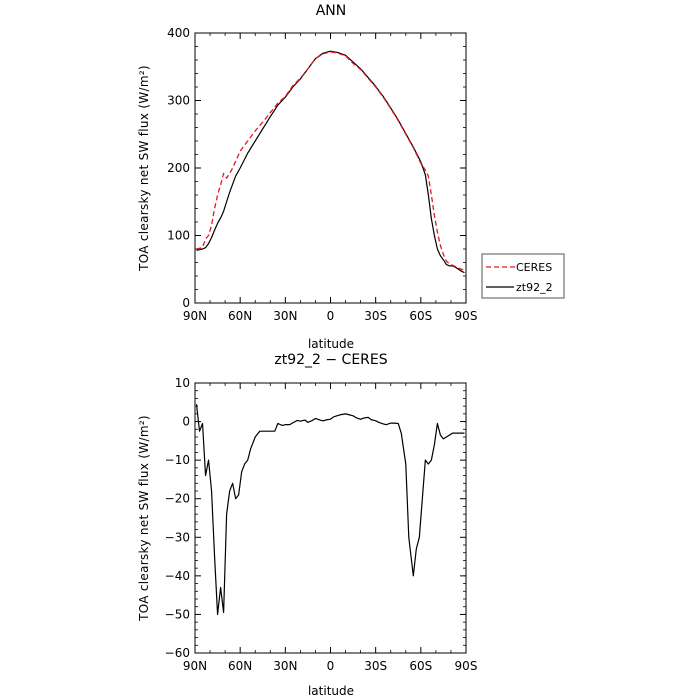  I want to click on top-chart-y-axis-title: TOA clearsky net SW flux (W/m²), so click(144, 168).